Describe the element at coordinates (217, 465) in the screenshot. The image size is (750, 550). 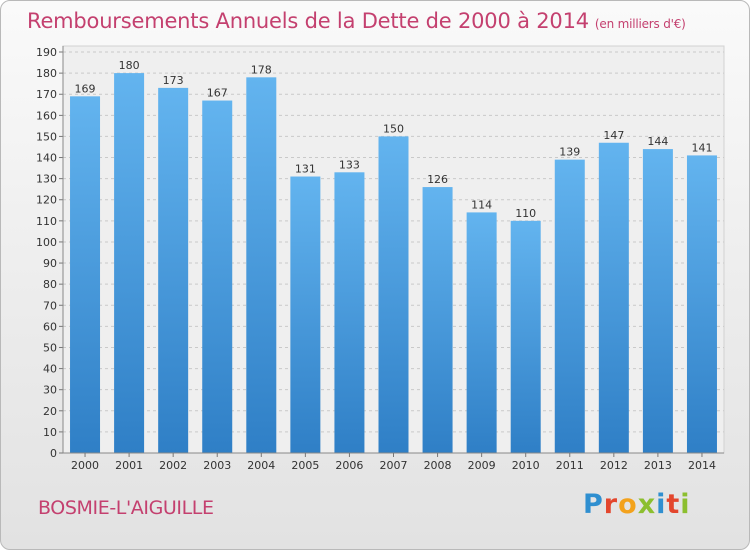
I see `x-tick-label-2003: 2003` at that location.